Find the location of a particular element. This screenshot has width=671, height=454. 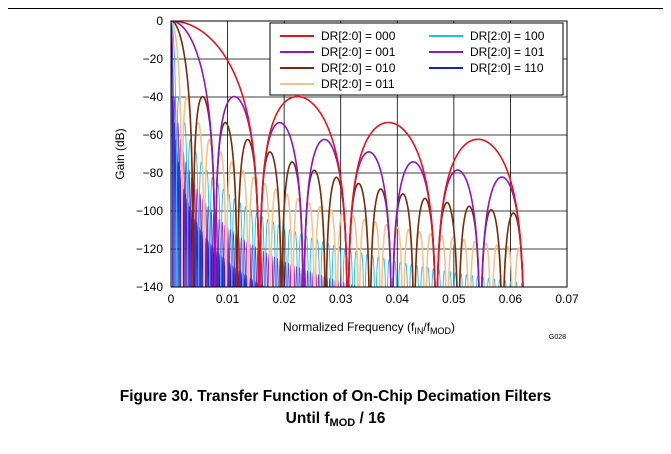

x-tick-label: 0.02 is located at coordinates (284, 299).